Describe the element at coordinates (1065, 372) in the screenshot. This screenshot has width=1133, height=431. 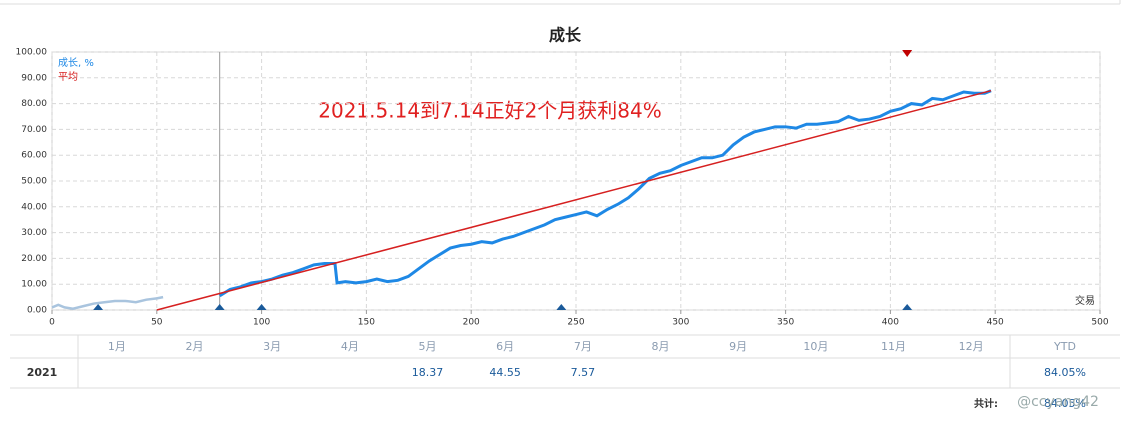
I see `ytd-value: 84.05%` at that location.